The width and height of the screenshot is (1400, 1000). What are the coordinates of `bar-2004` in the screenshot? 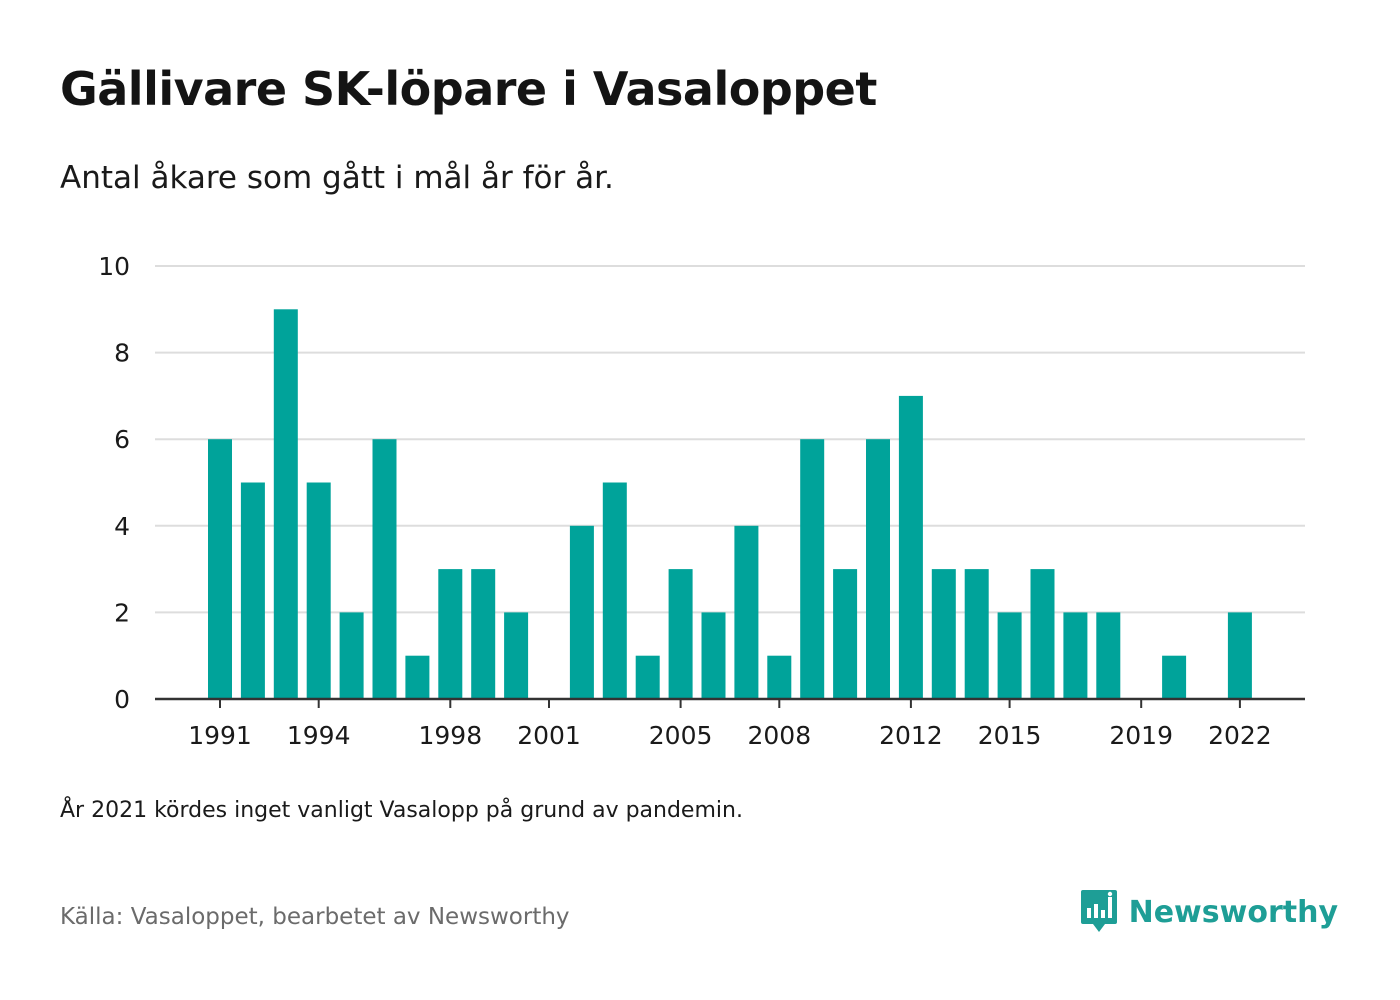 It's located at (647, 677).